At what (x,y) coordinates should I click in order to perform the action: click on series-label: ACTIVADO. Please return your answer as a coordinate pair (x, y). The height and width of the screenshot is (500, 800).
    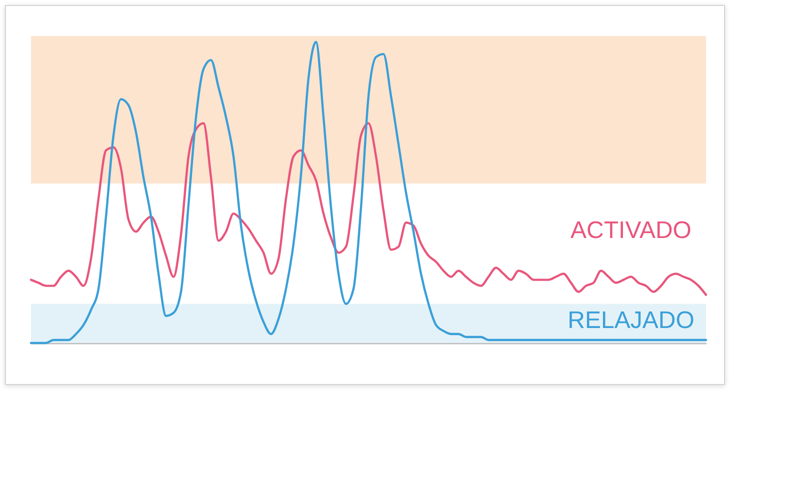
    Looking at the image, I should click on (631, 230).